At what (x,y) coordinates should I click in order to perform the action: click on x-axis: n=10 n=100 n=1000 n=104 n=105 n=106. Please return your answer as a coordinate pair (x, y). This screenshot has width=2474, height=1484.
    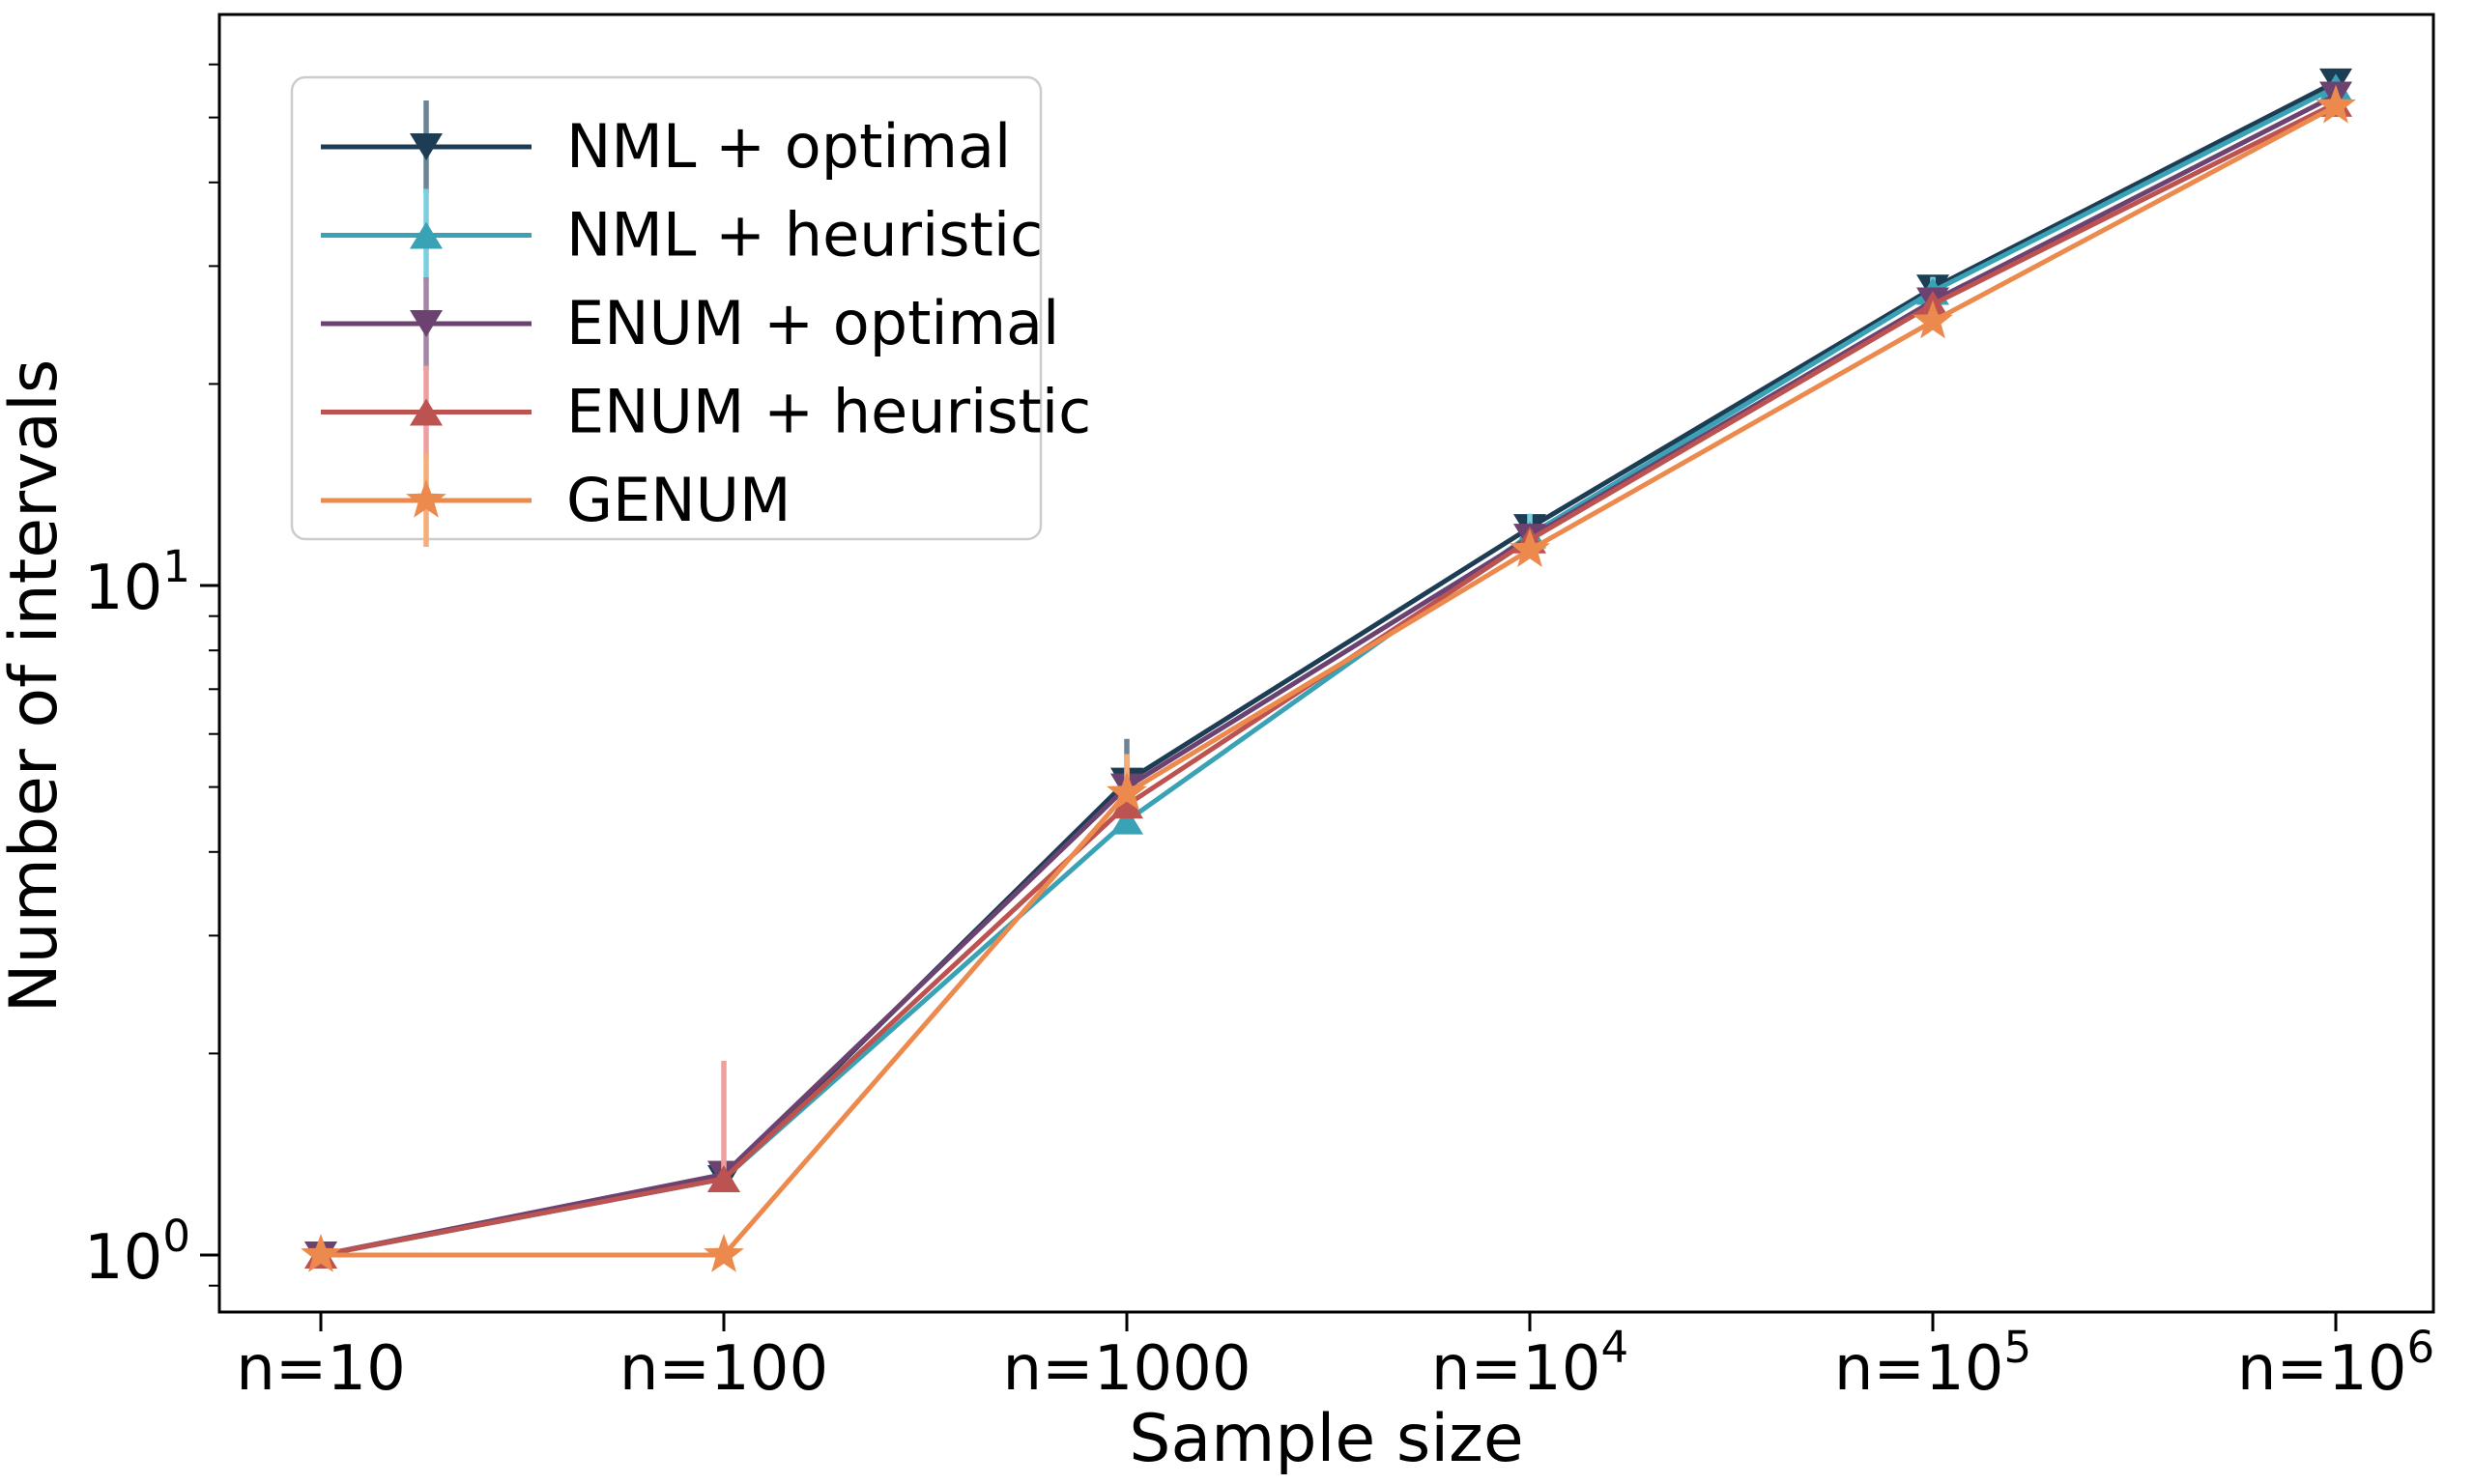
    Looking at the image, I should click on (1335, 1358).